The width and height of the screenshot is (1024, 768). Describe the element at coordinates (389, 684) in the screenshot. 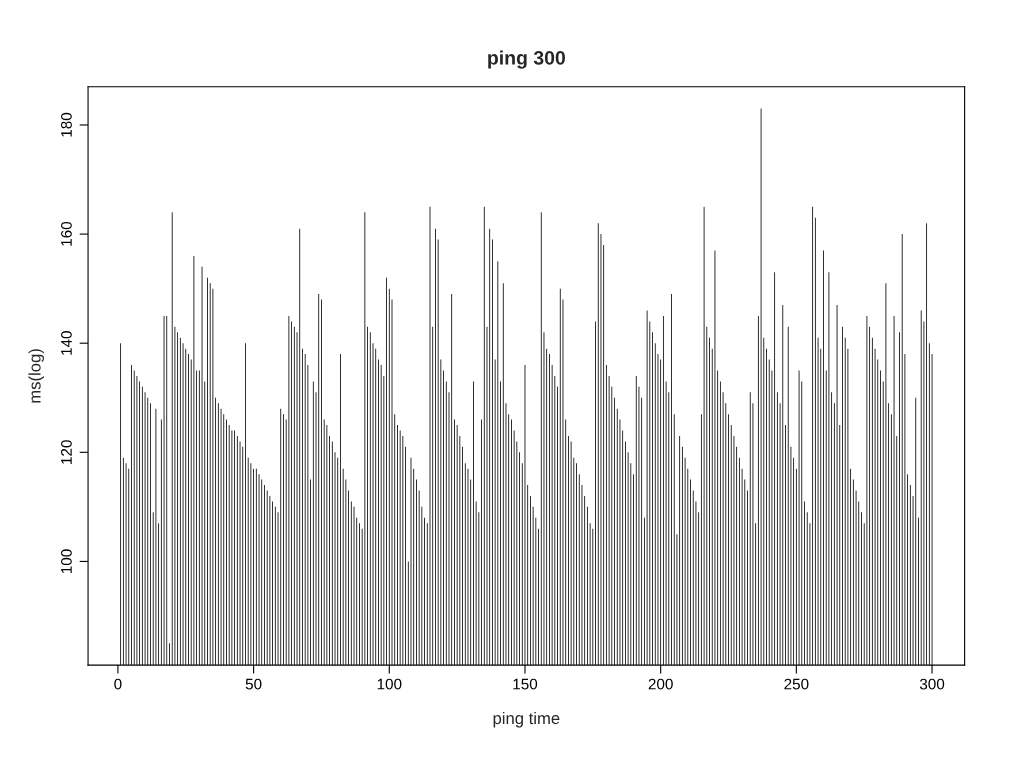

I see `x-tick-label: 100` at that location.